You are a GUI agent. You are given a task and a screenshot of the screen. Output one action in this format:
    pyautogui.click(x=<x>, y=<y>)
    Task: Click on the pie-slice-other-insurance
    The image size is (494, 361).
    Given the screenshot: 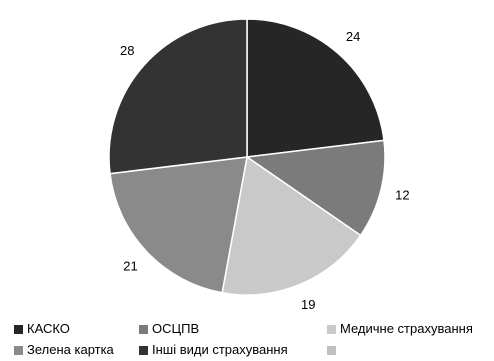 What is the action you would take?
    pyautogui.click(x=178, y=96)
    